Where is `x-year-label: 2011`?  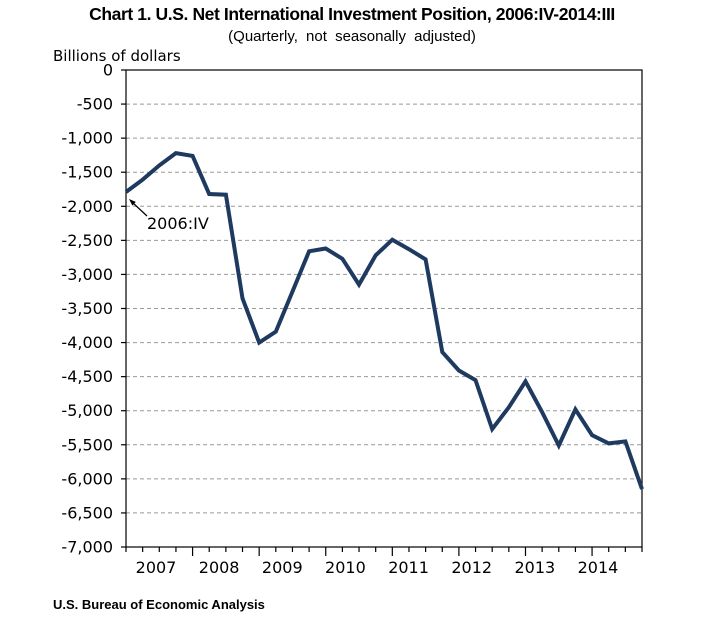
x-year-label: 2011 is located at coordinates (408, 567).